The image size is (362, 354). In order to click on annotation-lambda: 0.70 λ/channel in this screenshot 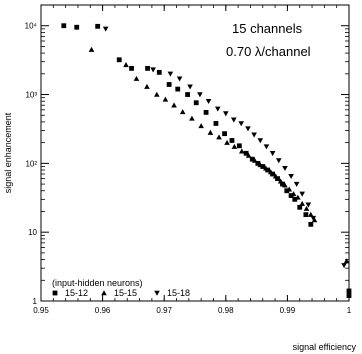, I will do `click(268, 51)`.